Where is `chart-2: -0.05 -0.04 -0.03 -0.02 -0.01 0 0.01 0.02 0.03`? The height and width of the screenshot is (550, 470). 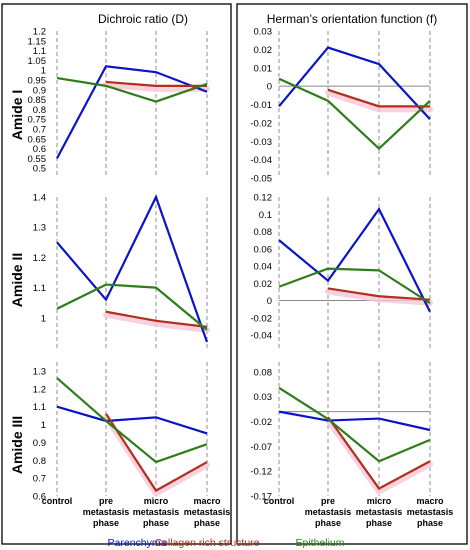 chart-2: -0.05 -0.04 -0.03 -0.02 -0.01 0 0.01 0.02 0.03 is located at coordinates (341, 106).